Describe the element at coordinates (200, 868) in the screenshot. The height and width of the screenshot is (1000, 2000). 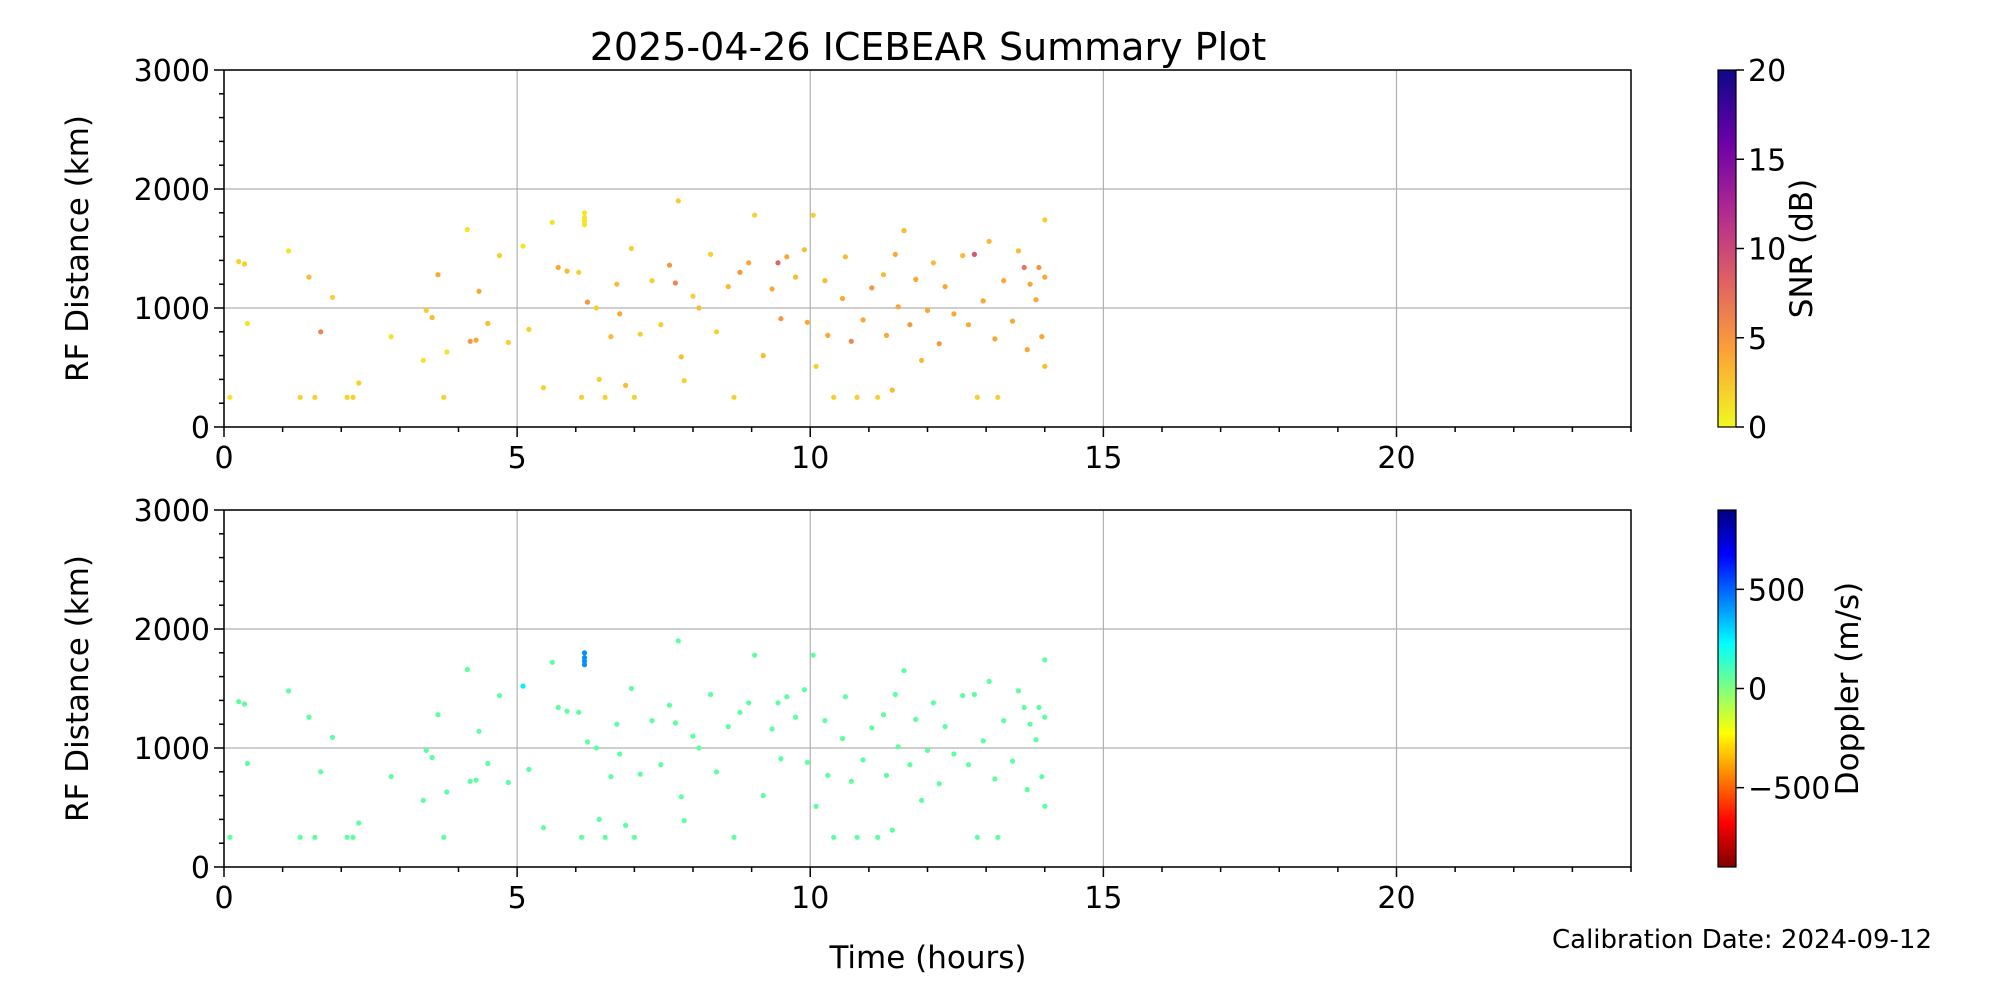
I see `y-tick-label: 0` at that location.